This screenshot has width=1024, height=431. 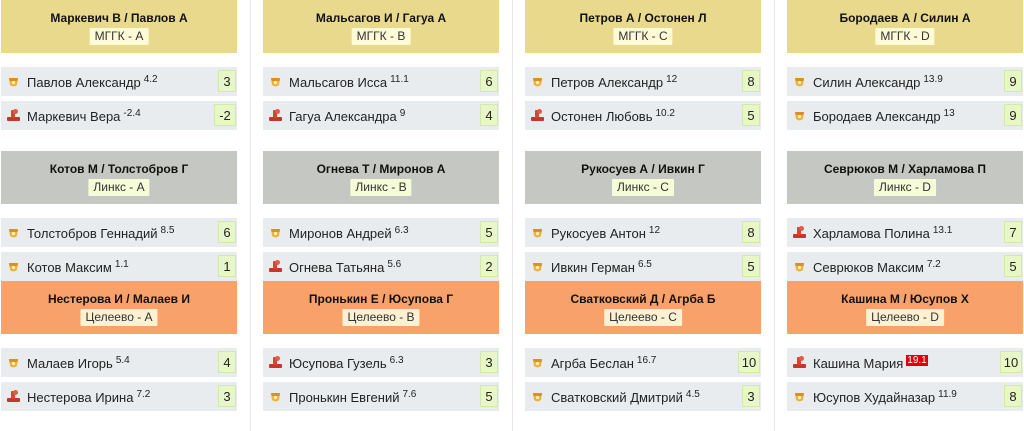 I want to click on player-row: Малаев Игорь 5.4 4, so click(x=119, y=362).